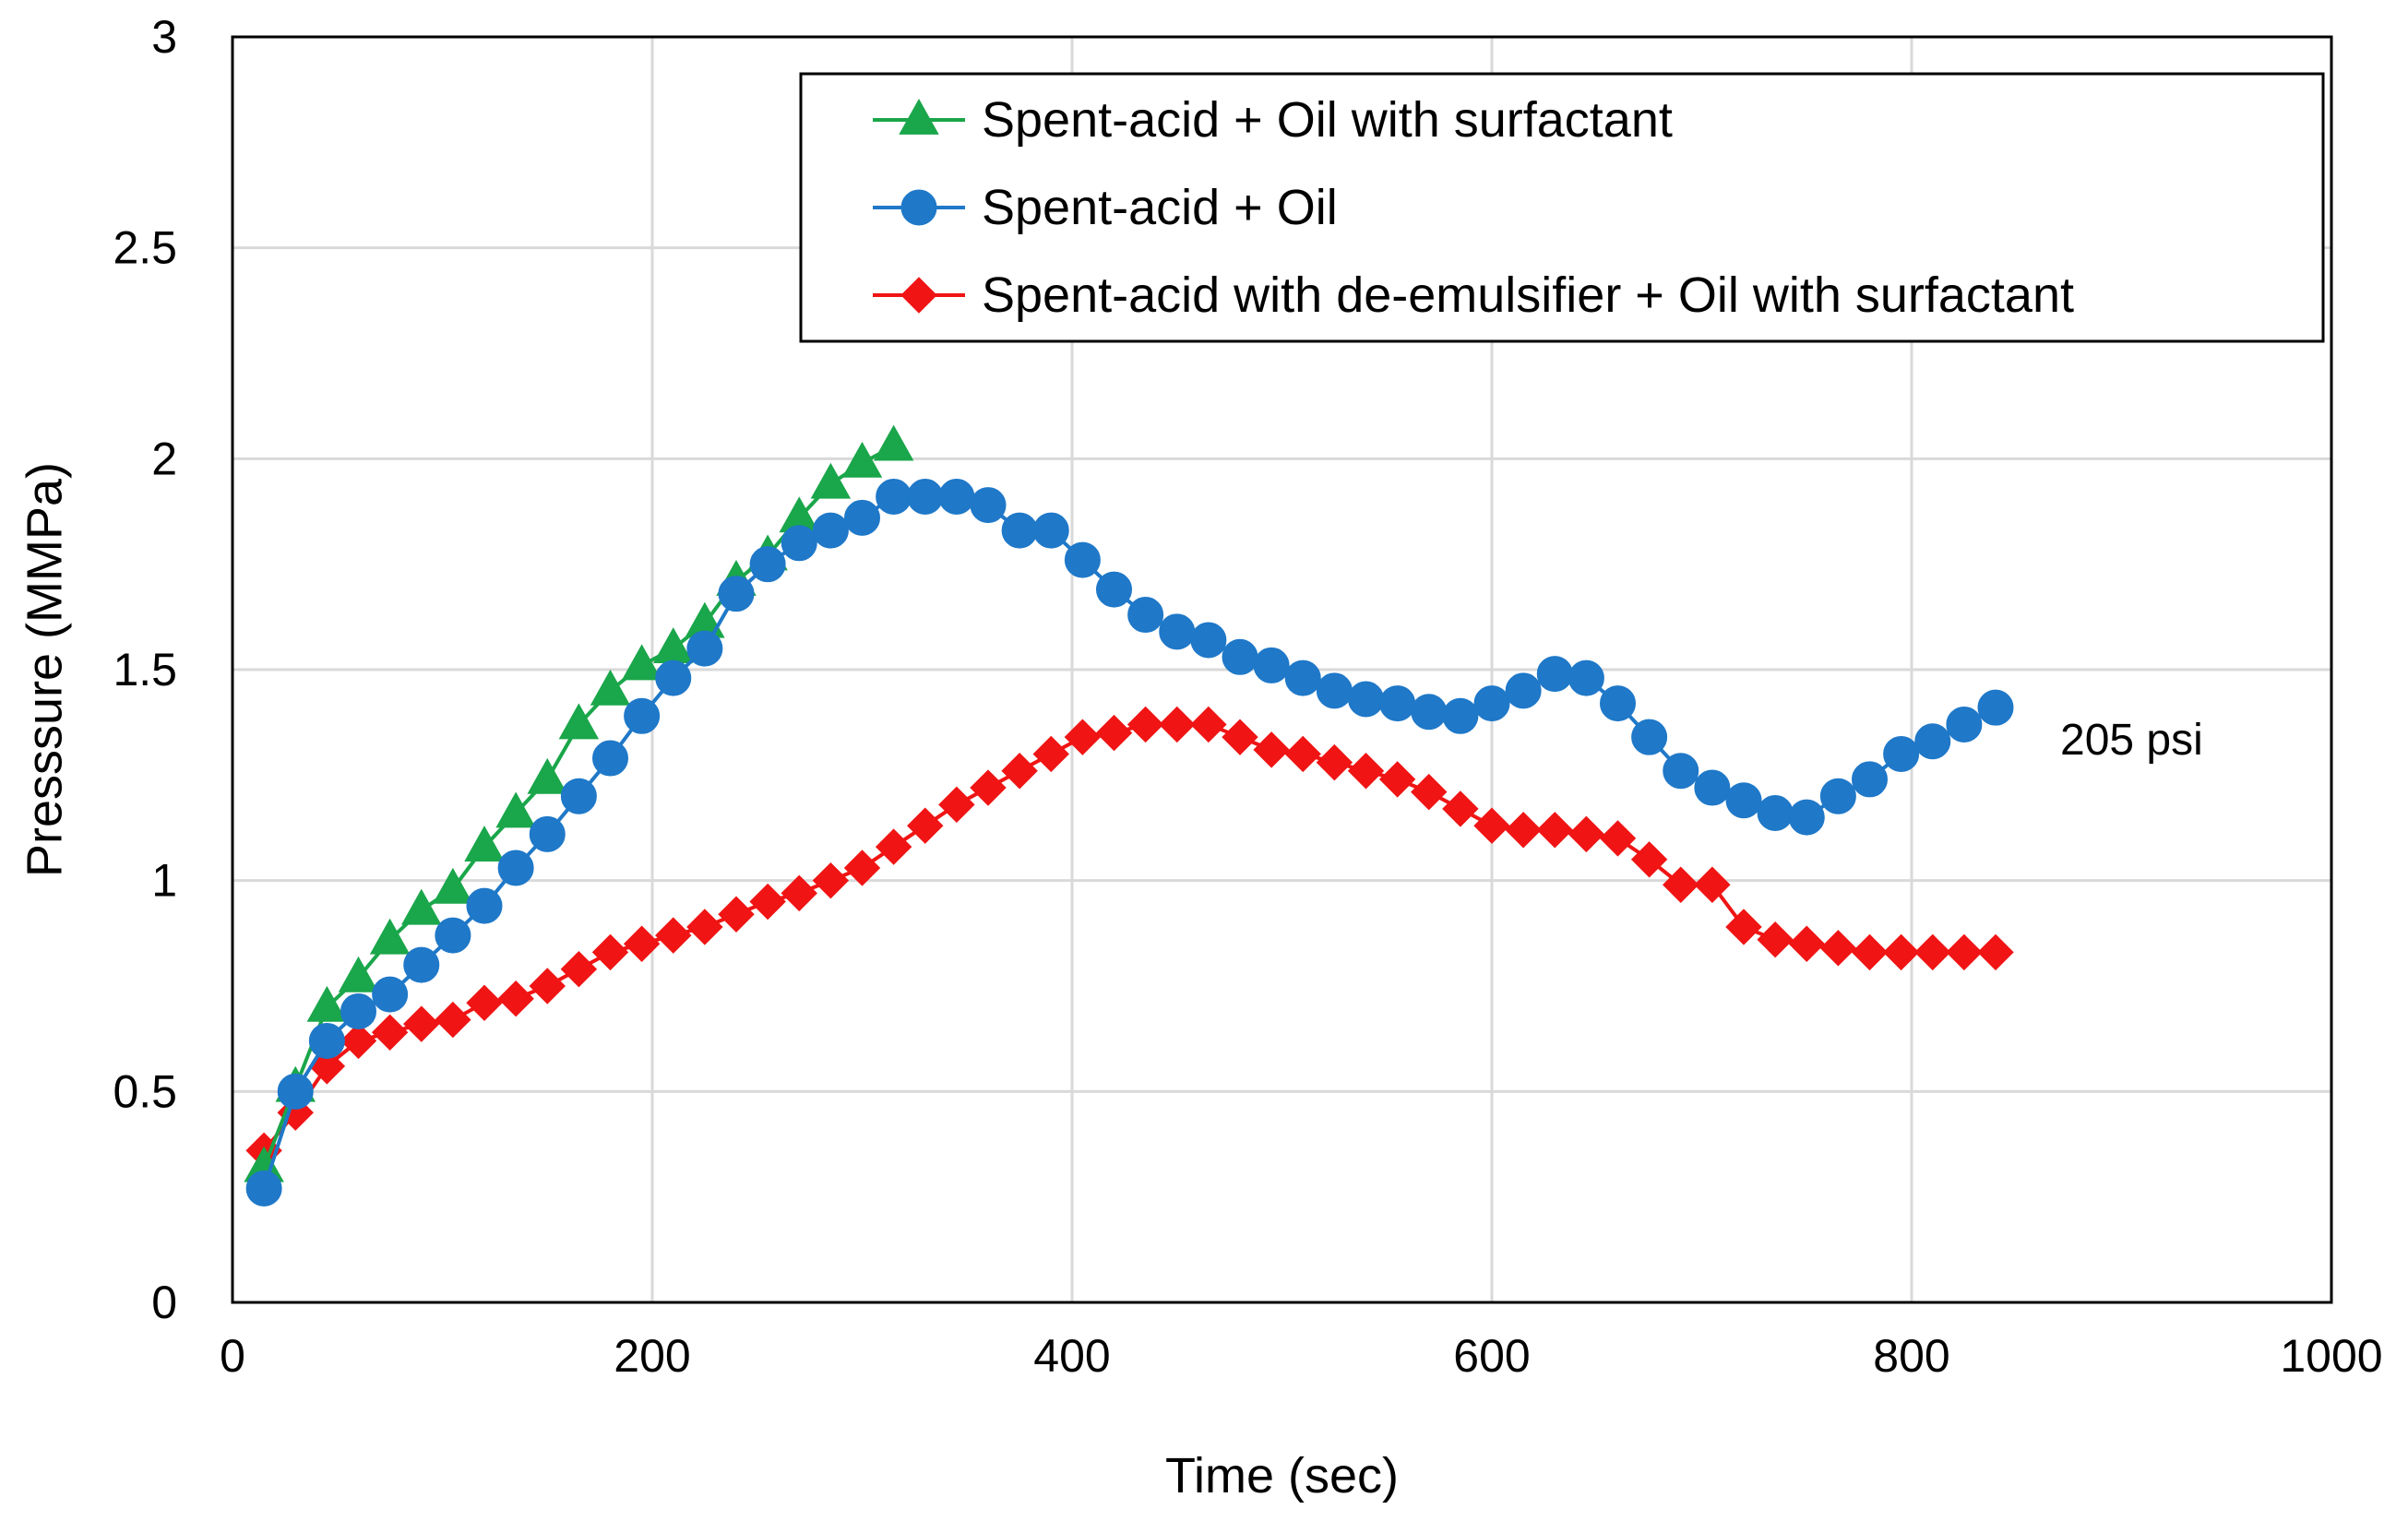 Image resolution: width=2408 pixels, height=1521 pixels. Describe the element at coordinates (1160, 207) in the screenshot. I see `legend-label: Spent-acid + Oil` at that location.